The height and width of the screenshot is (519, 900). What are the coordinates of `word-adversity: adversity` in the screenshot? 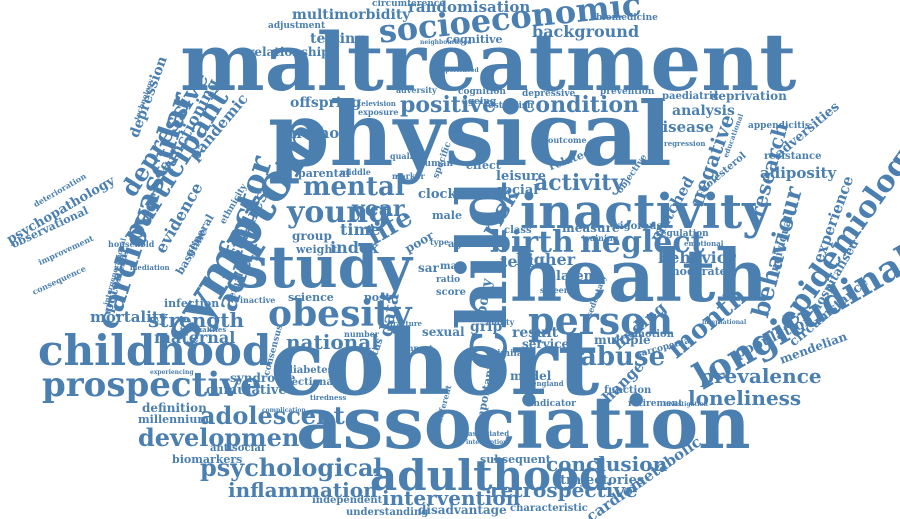 It's located at (416, 90).